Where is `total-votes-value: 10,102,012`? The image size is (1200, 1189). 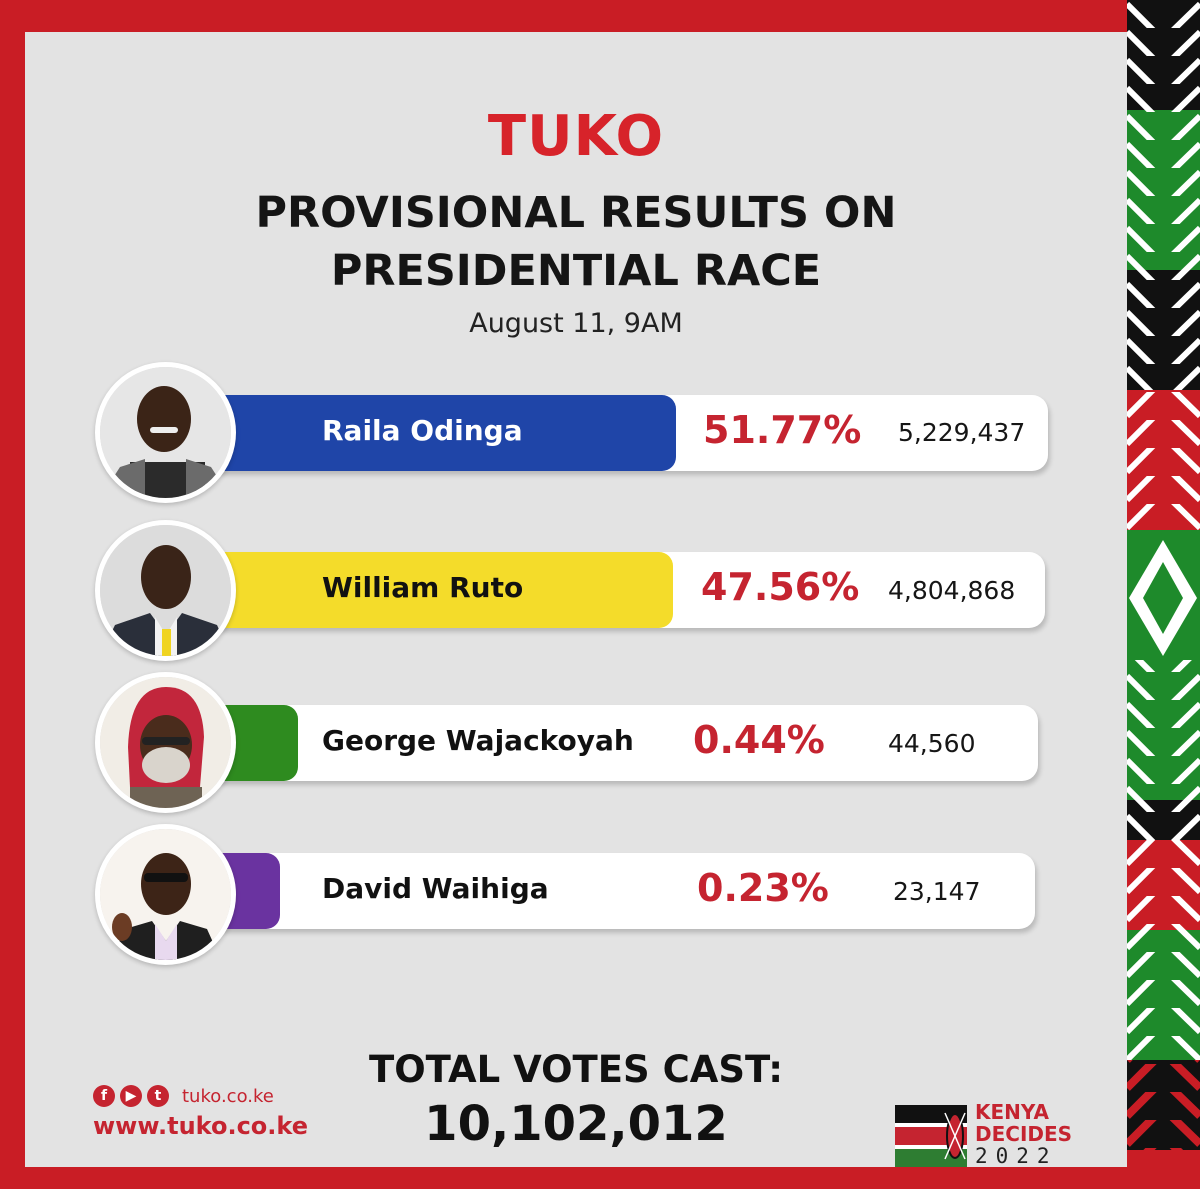 total-votes-value: 10,102,012 is located at coordinates (576, 1124).